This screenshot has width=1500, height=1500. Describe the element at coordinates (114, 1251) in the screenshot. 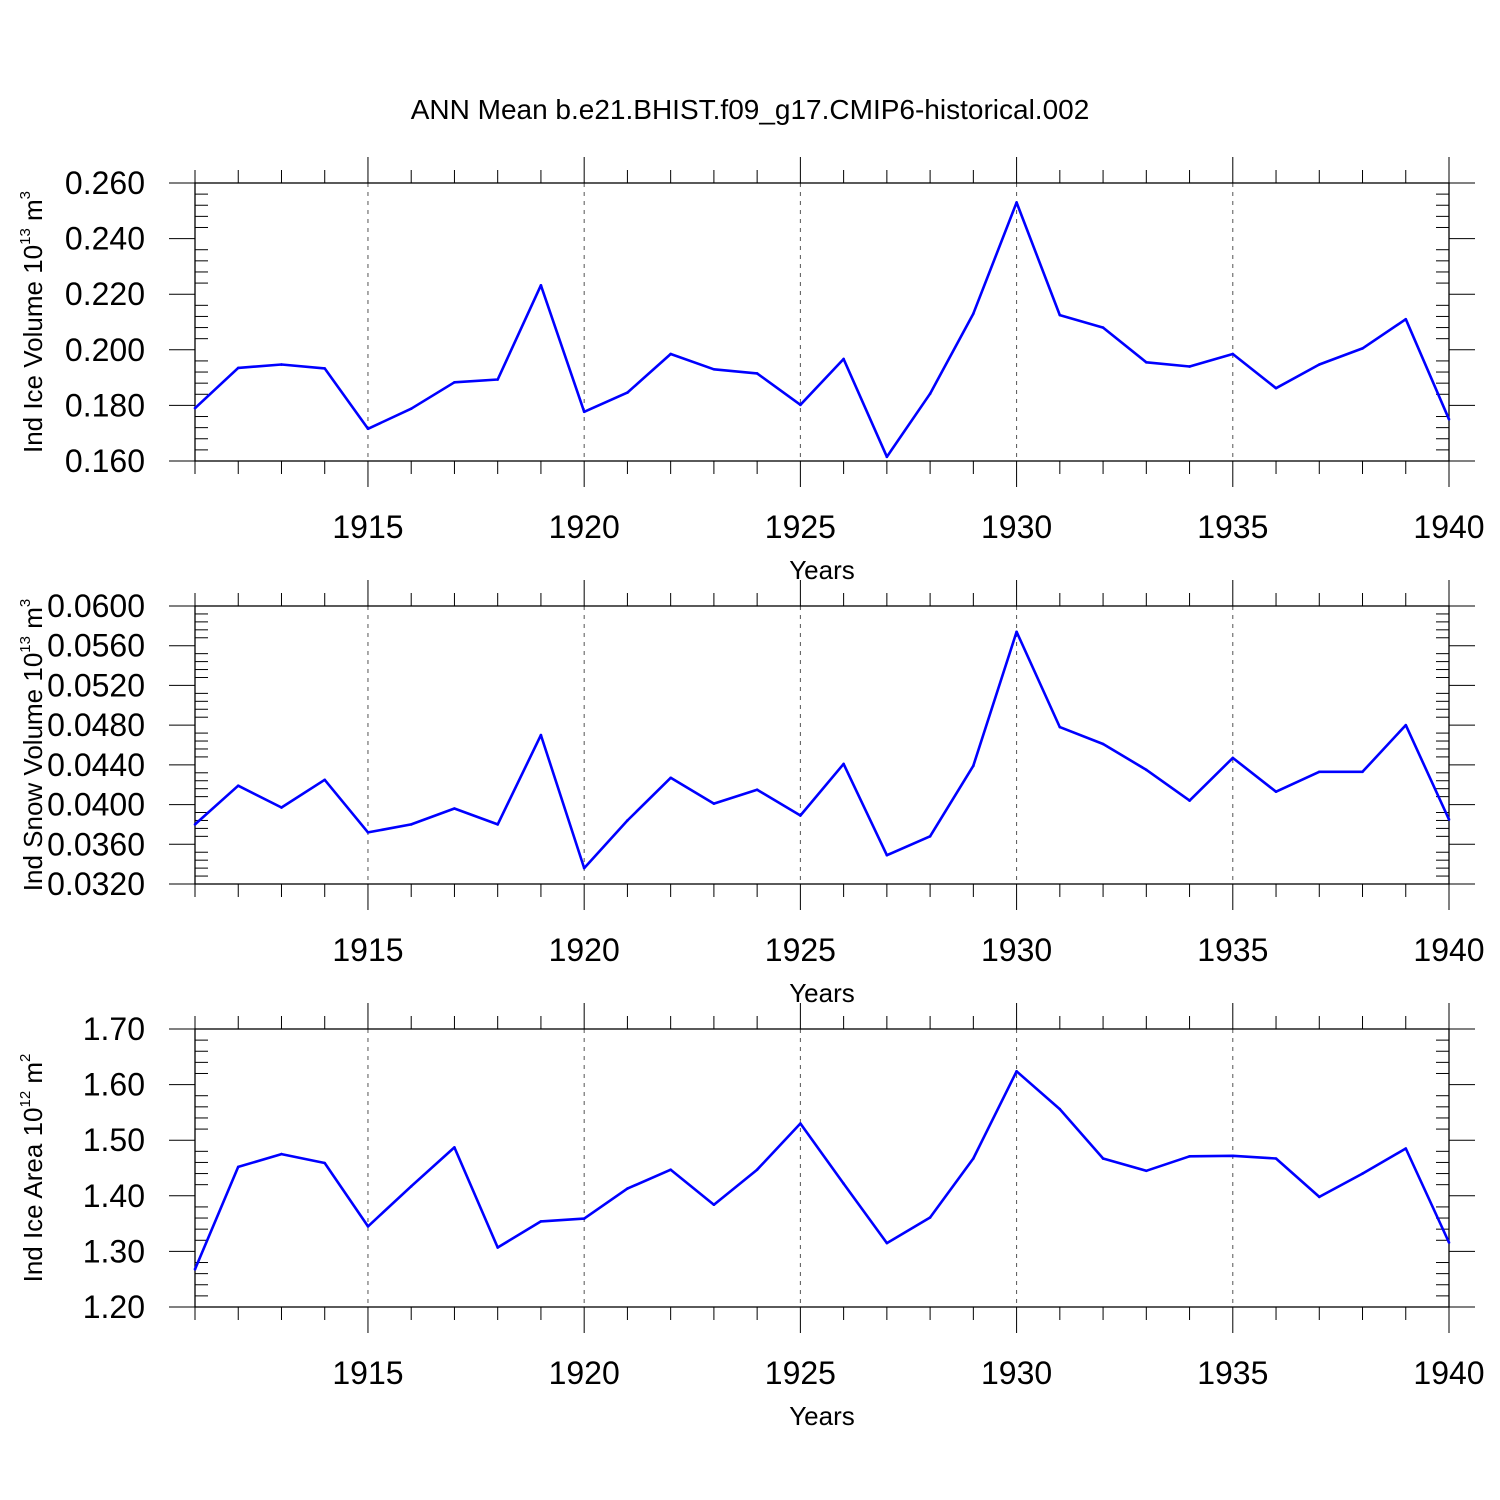

I see `y-tick-label: 1.30` at that location.